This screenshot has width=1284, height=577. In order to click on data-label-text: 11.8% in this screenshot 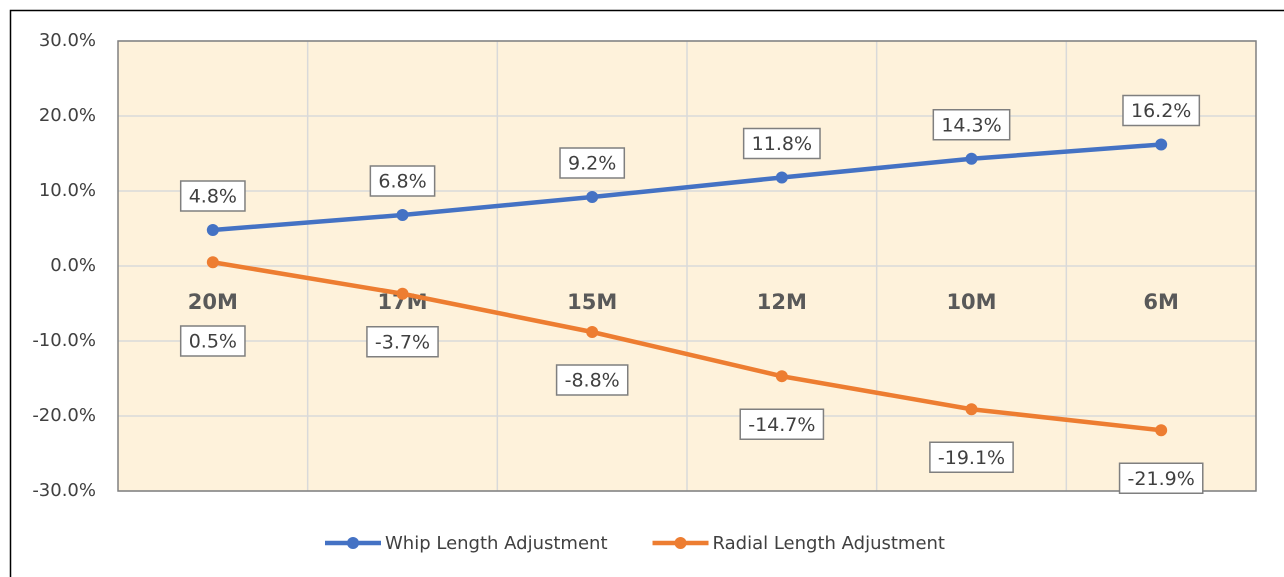, I will do `click(782, 144)`.